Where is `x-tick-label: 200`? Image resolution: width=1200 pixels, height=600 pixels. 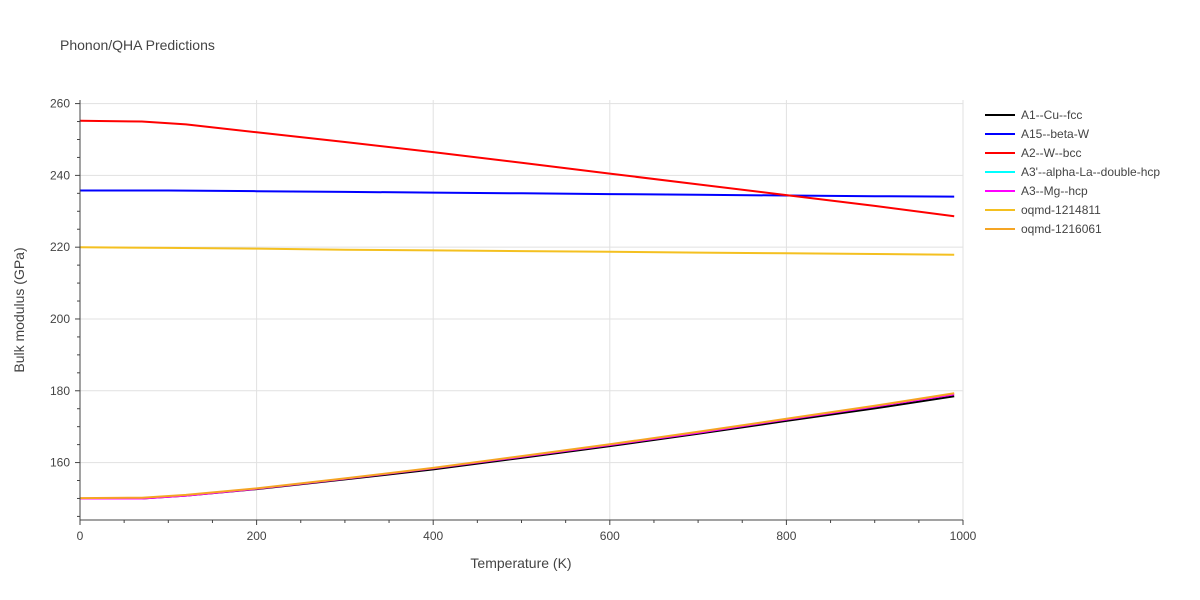
x-tick-label: 200 is located at coordinates (257, 536).